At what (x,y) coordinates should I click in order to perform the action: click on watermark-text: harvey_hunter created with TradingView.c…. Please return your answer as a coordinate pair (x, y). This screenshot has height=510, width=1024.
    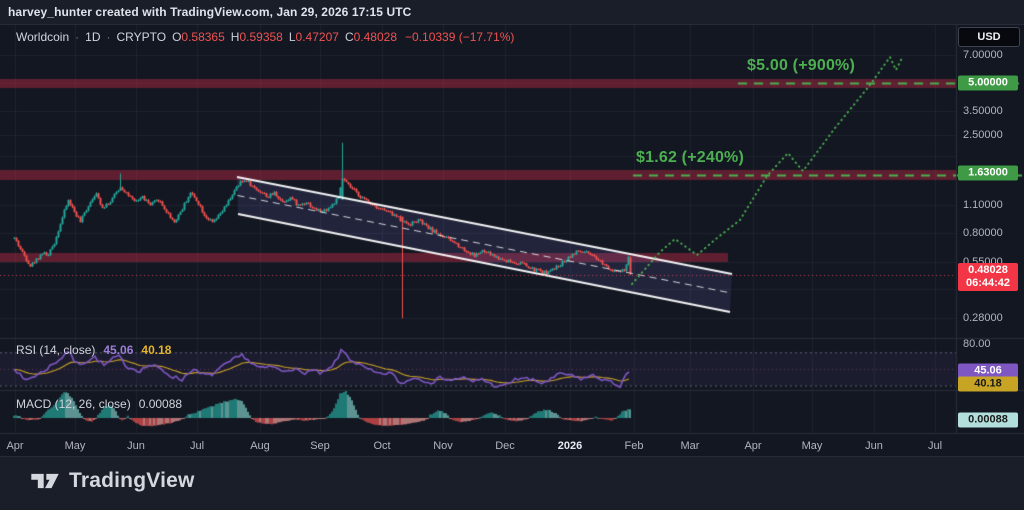
    Looking at the image, I should click on (210, 12).